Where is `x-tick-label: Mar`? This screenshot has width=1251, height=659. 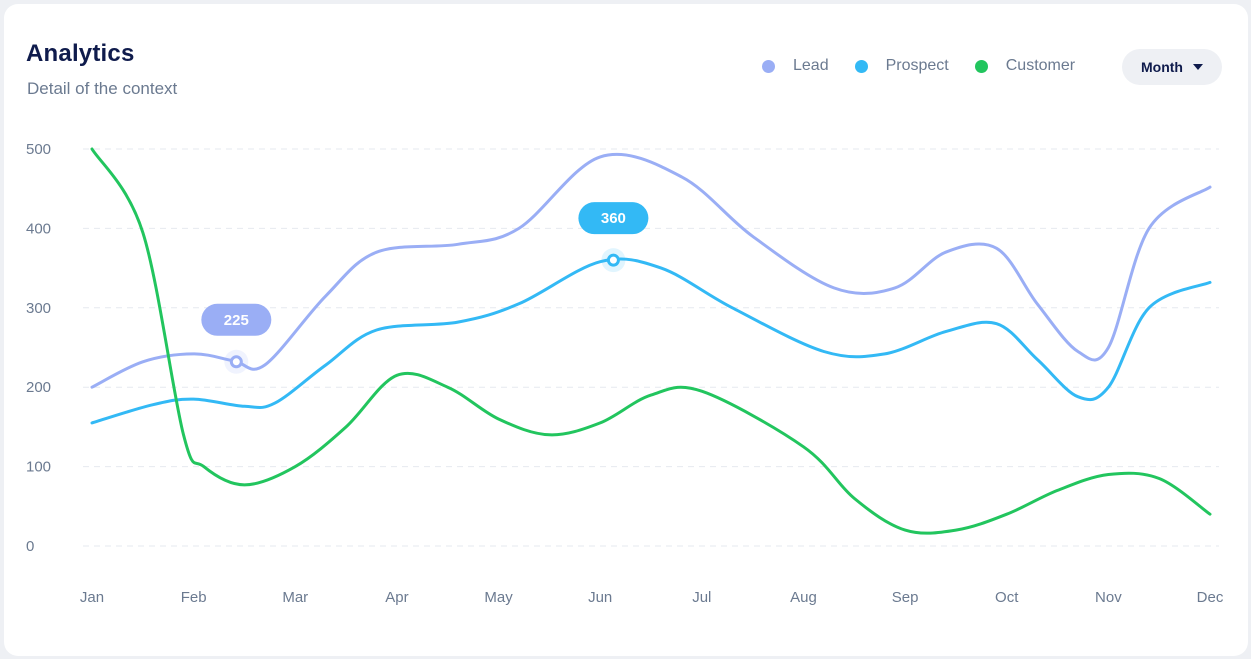
x-tick-label: Mar is located at coordinates (295, 597).